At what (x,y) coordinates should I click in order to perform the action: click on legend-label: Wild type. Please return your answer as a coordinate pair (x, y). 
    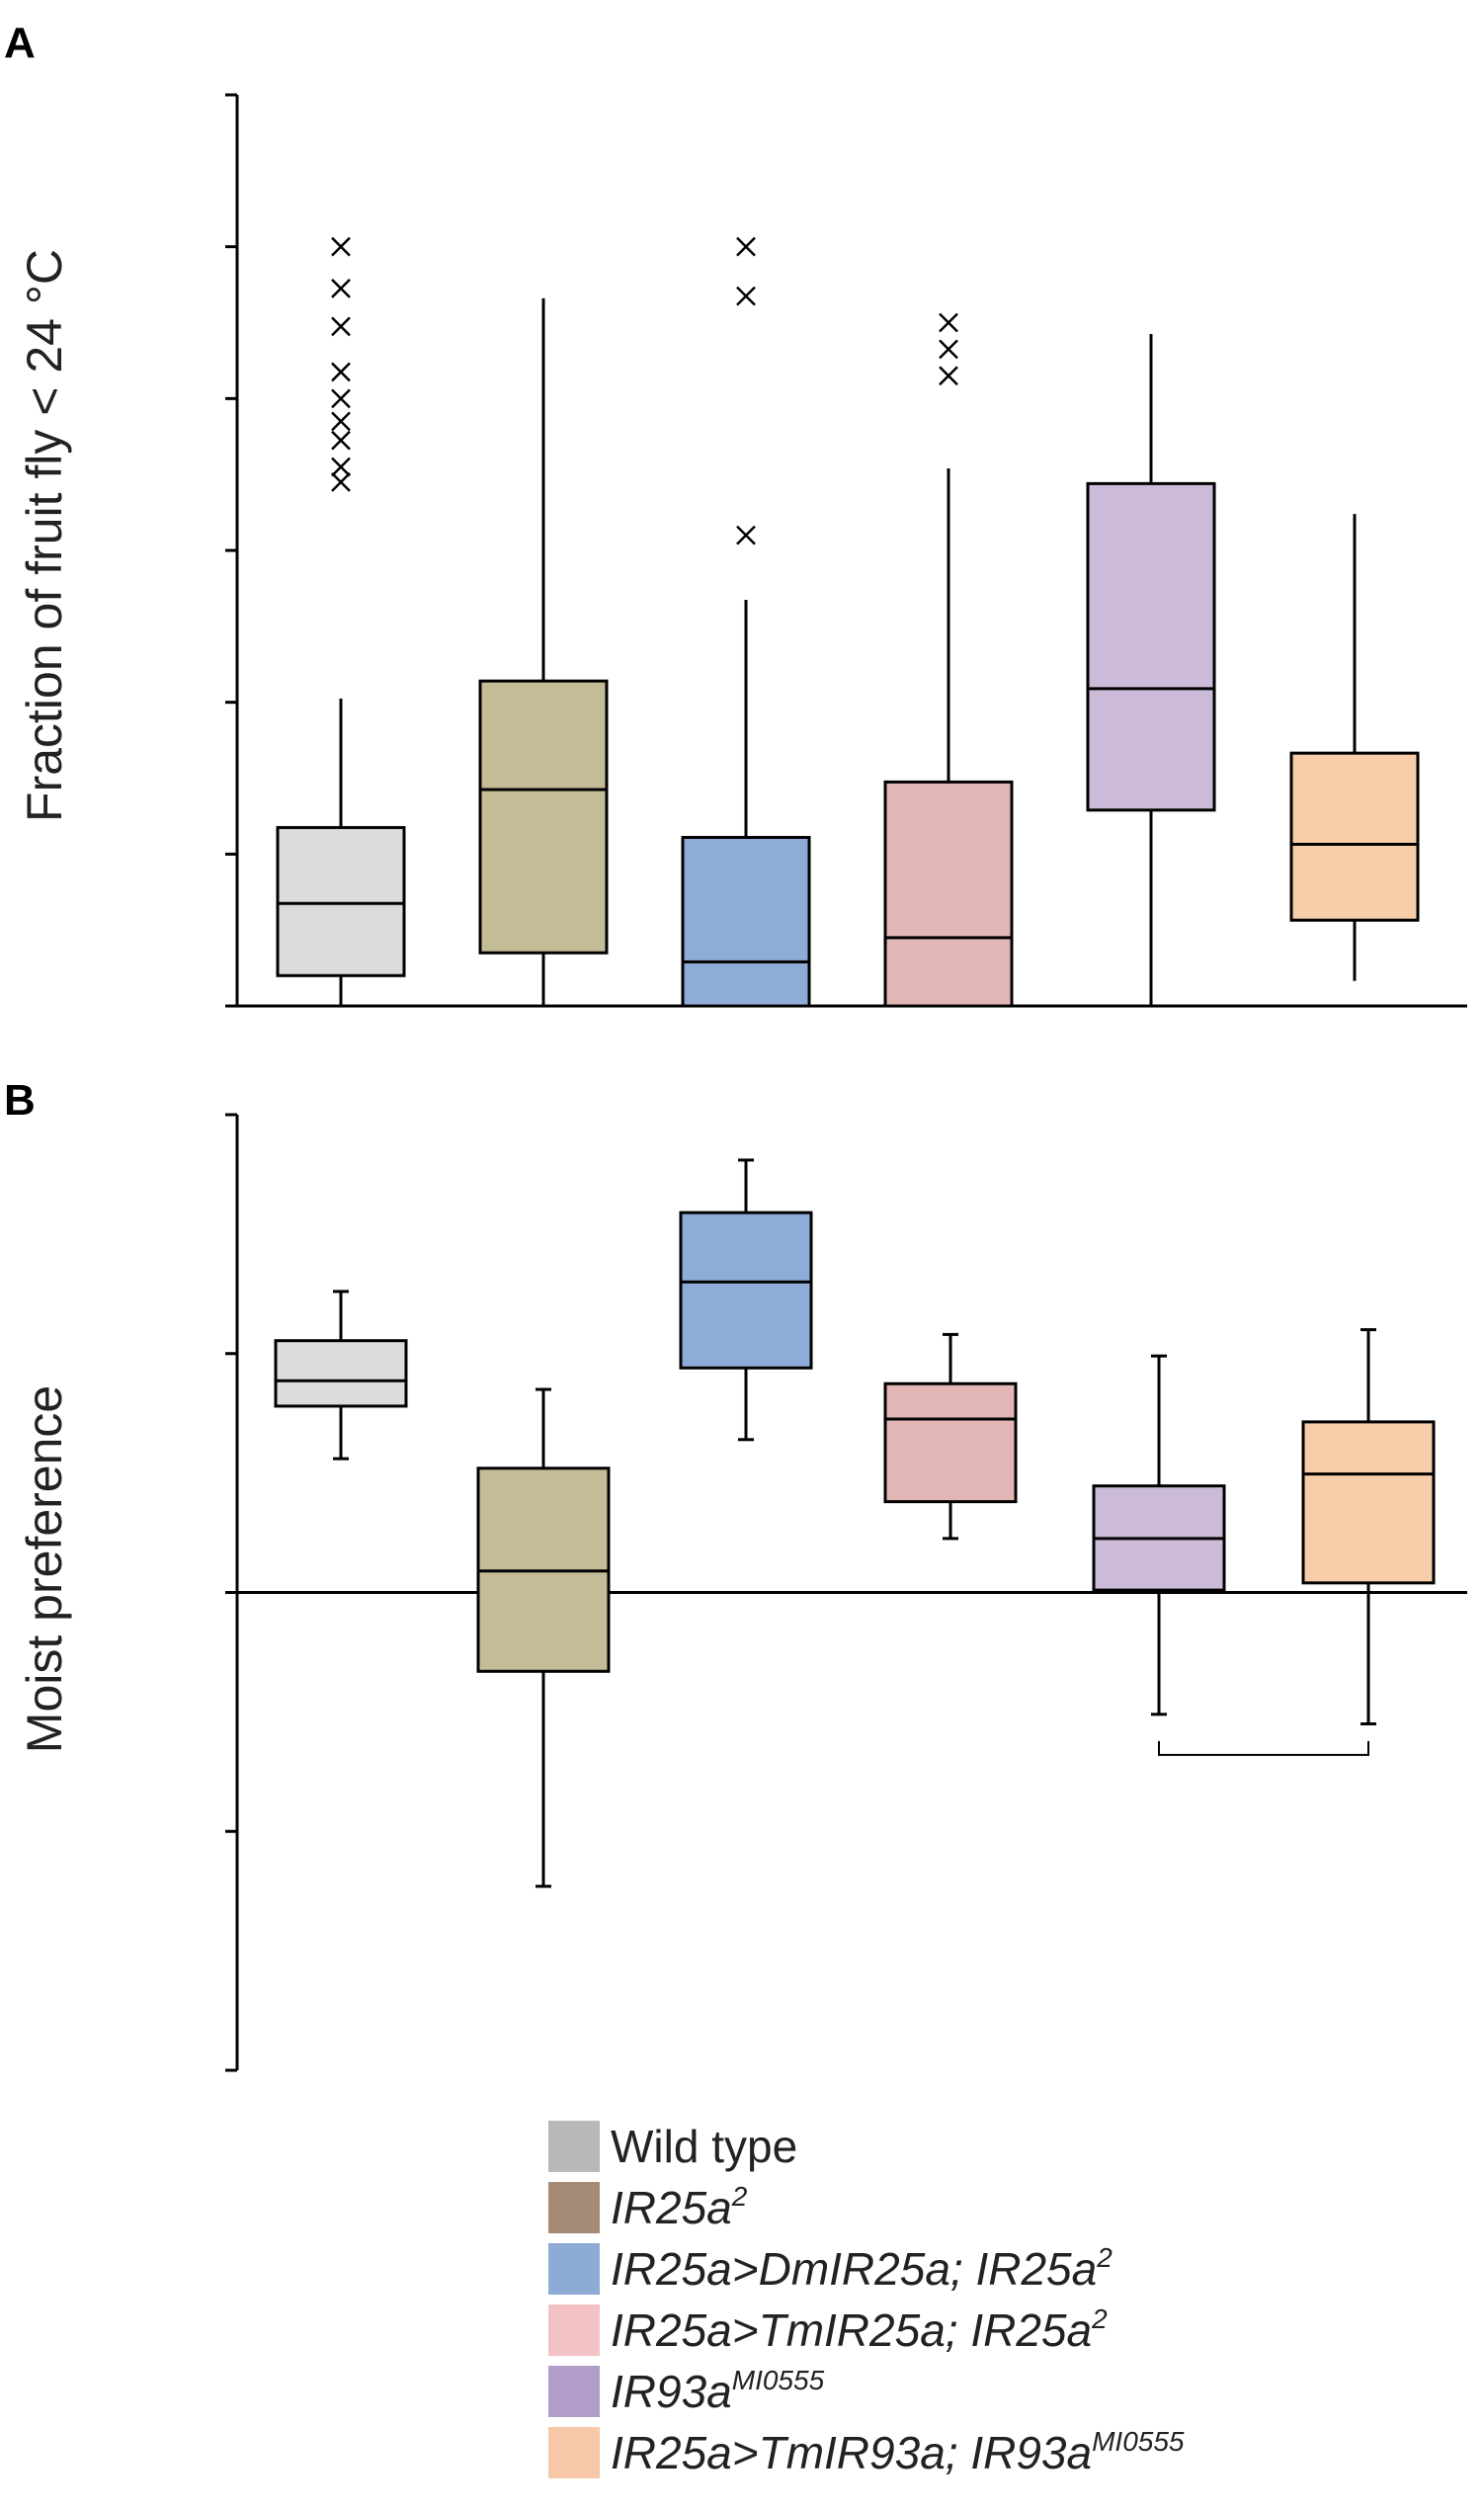
    Looking at the image, I should click on (704, 2146).